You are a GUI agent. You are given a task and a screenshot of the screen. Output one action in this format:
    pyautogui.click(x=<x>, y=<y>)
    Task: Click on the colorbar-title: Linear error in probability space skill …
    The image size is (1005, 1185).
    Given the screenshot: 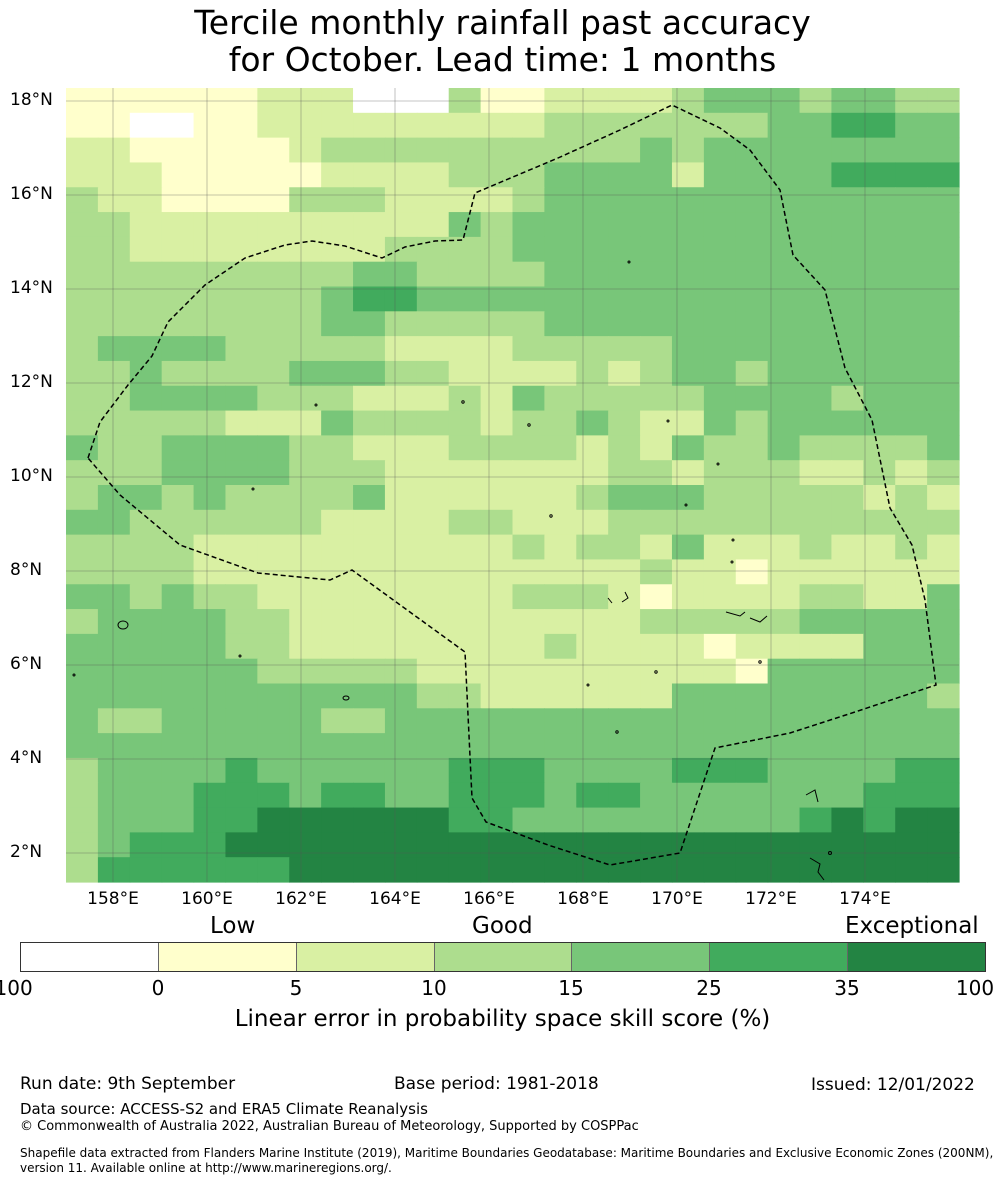 What is the action you would take?
    pyautogui.click(x=502, y=1019)
    